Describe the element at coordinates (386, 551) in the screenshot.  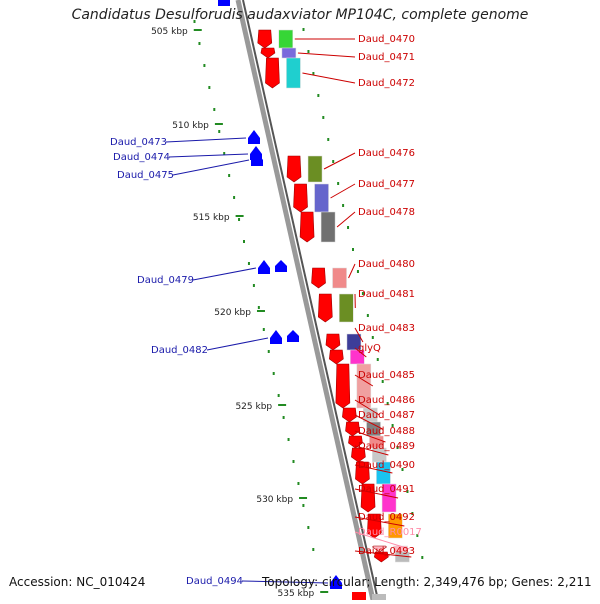
I see `gene-label-forward: Daud_0493` at that location.